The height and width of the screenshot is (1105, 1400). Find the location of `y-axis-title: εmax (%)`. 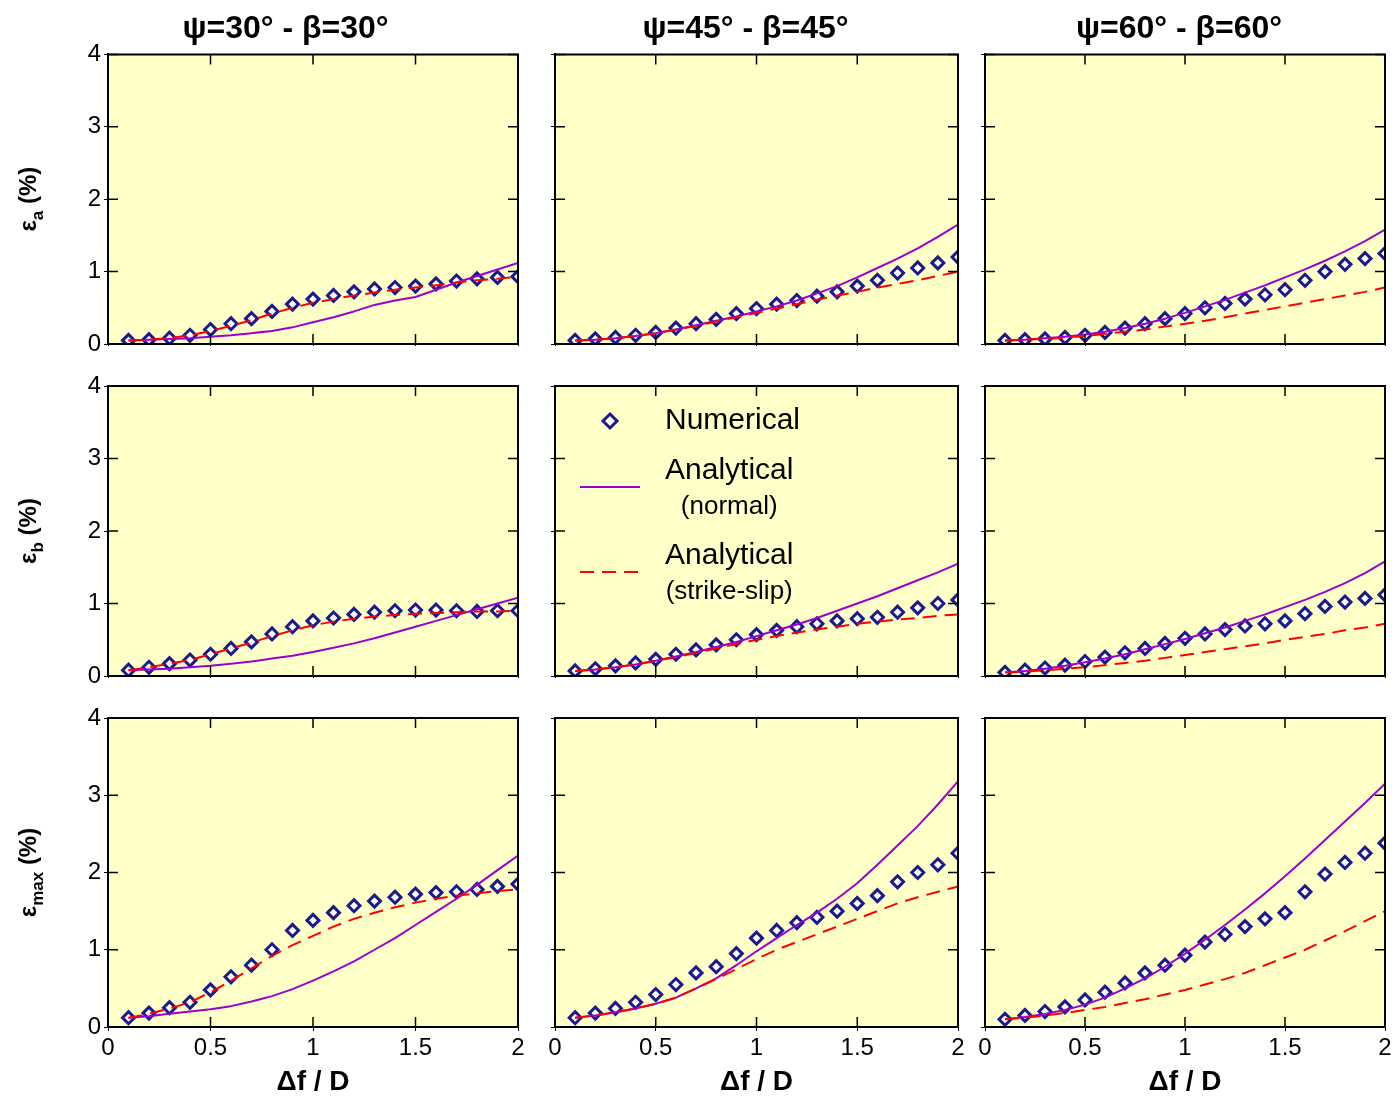

y-axis-title: εmax (%) is located at coordinates (31, 872).